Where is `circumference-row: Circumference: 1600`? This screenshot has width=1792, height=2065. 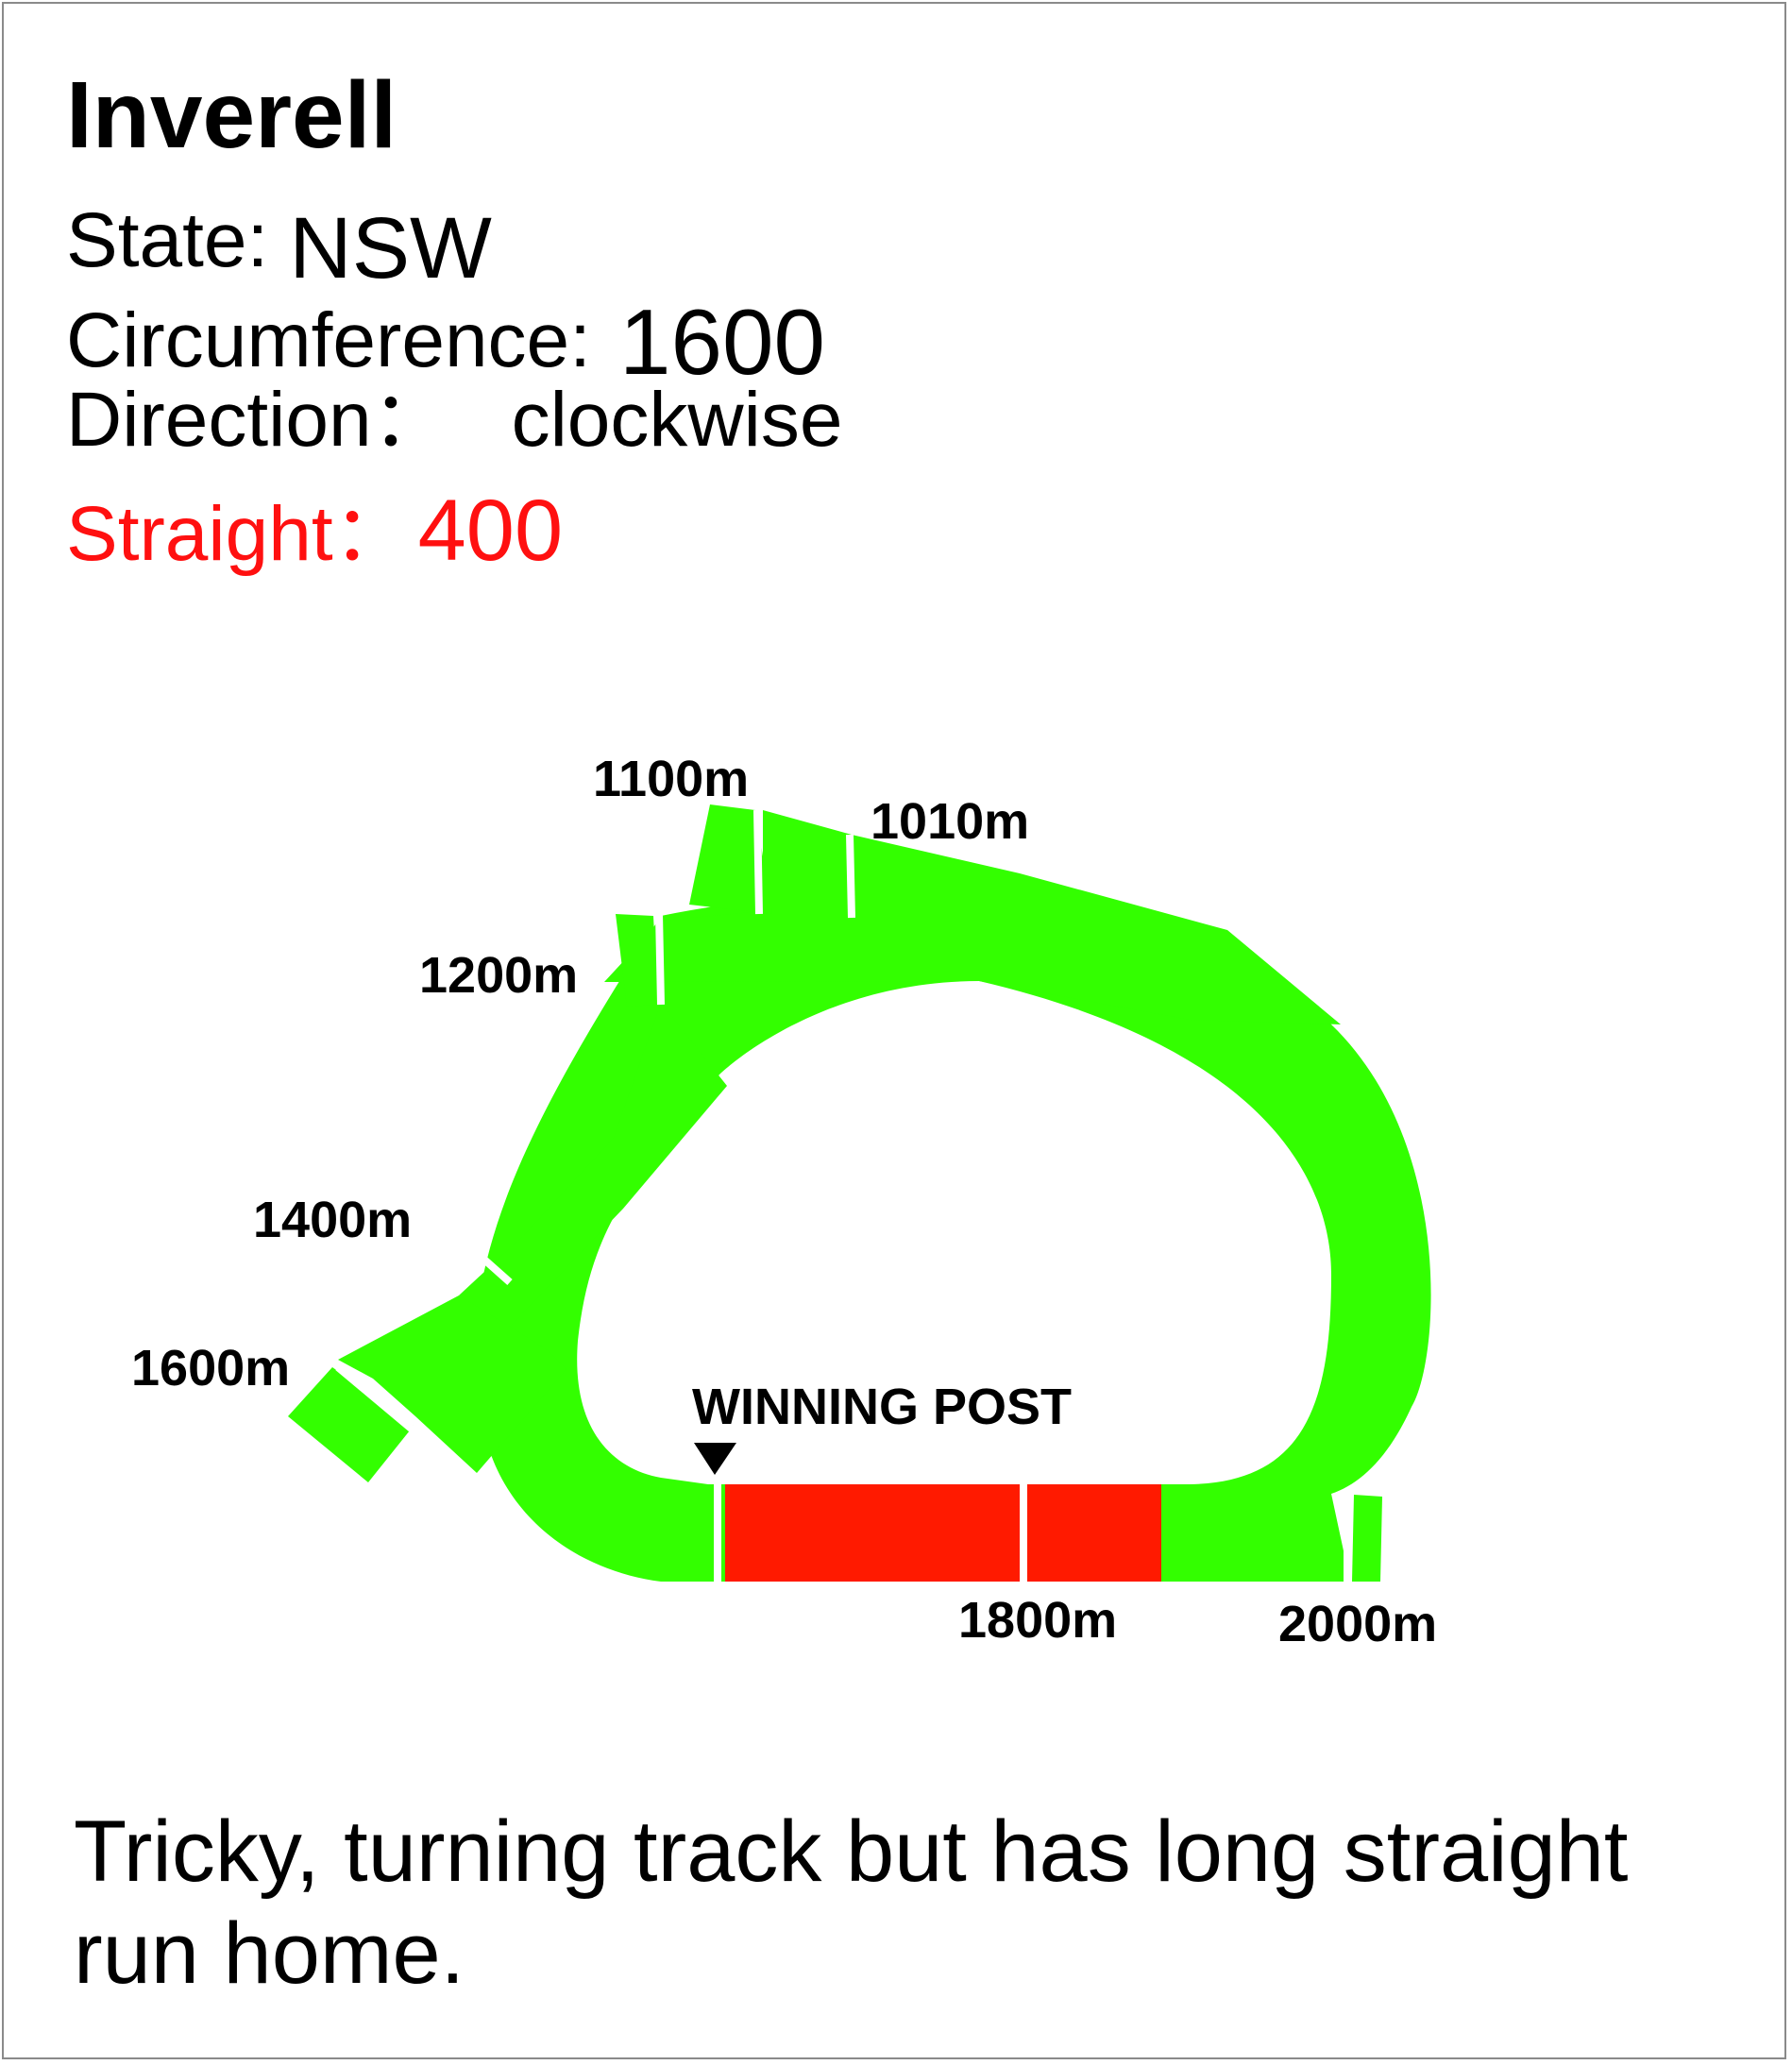
circumference-row: Circumference: 1600 is located at coordinates (446, 338).